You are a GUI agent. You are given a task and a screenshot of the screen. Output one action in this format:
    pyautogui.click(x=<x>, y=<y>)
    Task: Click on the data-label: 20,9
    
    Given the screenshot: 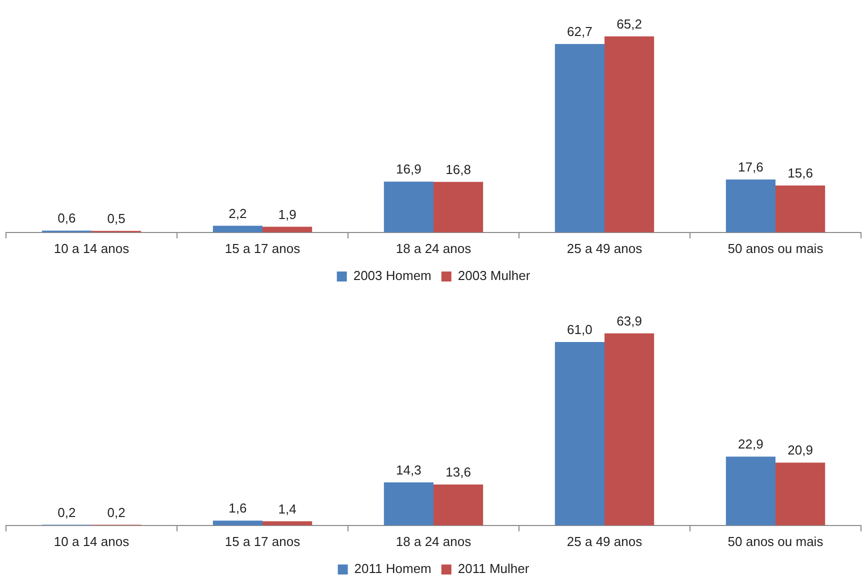 What is the action you would take?
    pyautogui.click(x=800, y=450)
    